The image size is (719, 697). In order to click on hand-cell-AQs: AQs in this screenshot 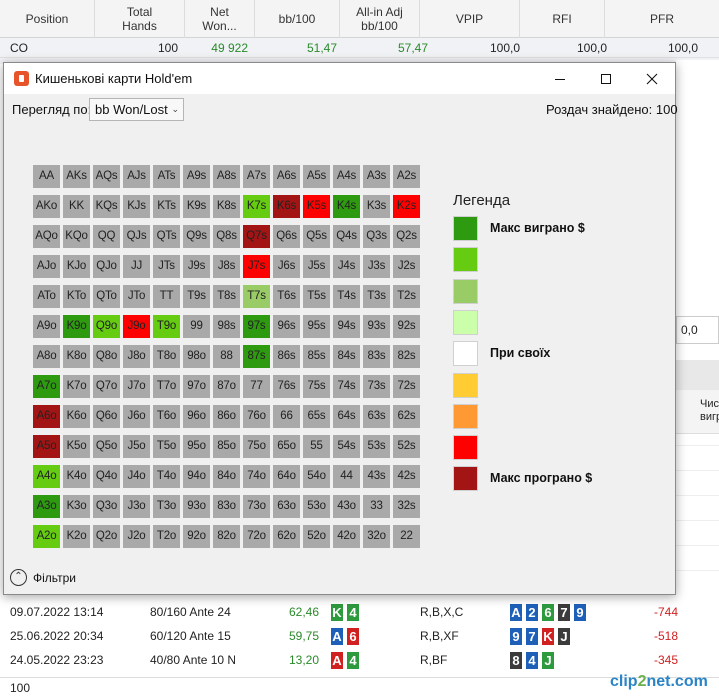, I will do `click(106, 176)`.